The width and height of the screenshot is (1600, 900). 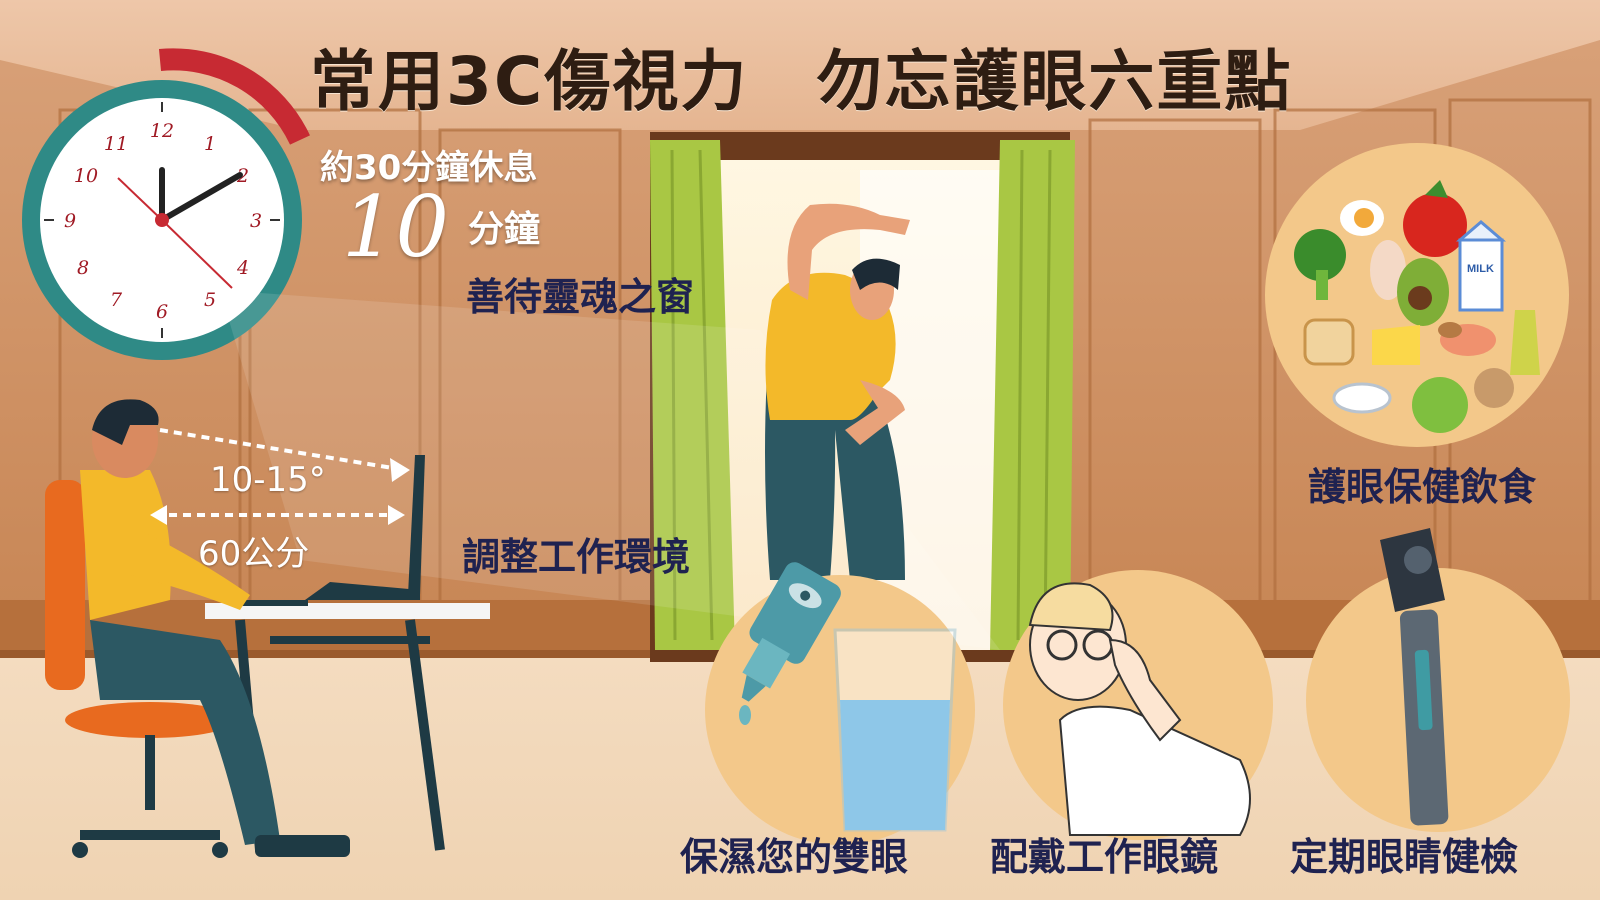 What do you see at coordinates (1417, 295) in the screenshot?
I see `healthy-food-illustration: MILK` at bounding box center [1417, 295].